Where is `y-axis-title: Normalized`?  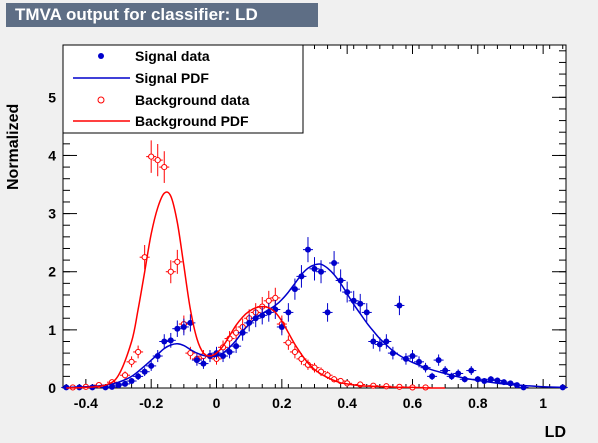
y-axis-title: Normalized is located at coordinates (13, 147).